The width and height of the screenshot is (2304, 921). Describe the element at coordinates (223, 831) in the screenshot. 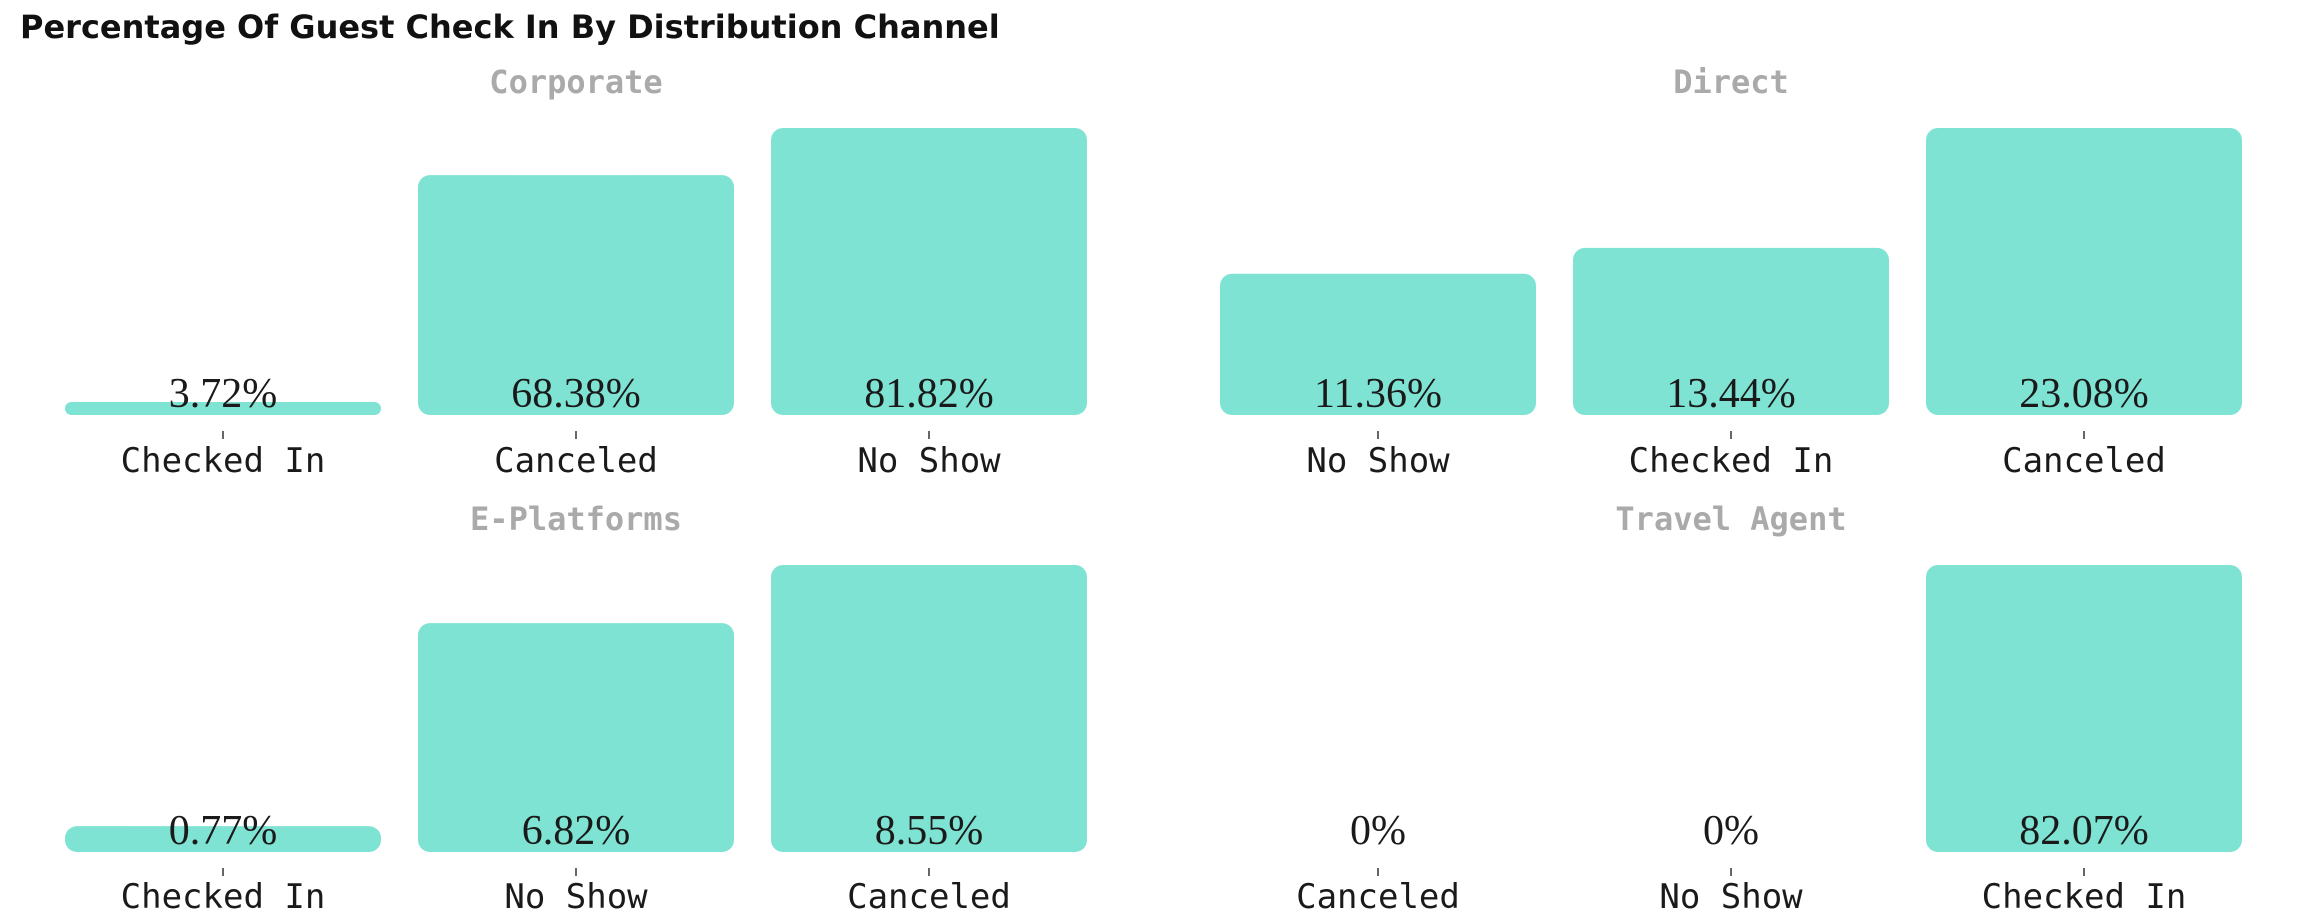

I see `data-label: 0.77%` at that location.